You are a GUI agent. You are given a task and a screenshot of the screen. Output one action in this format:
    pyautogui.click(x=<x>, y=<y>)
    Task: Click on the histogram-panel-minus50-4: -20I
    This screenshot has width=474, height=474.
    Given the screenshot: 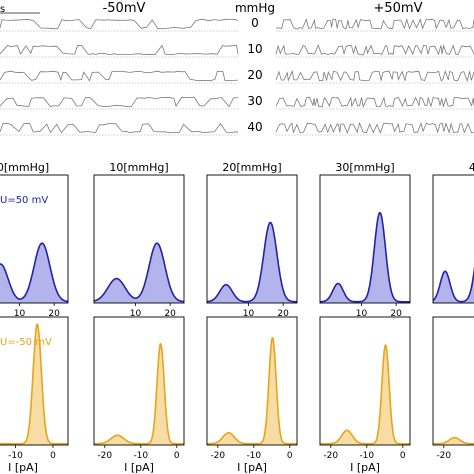 What is the action you would take?
    pyautogui.click(x=453, y=388)
    